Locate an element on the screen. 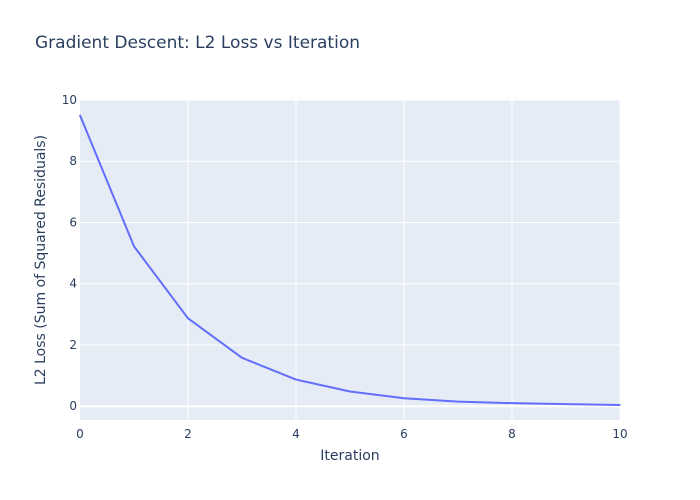 The height and width of the screenshot is (500, 700). y-tick-label: 6 is located at coordinates (73, 222).